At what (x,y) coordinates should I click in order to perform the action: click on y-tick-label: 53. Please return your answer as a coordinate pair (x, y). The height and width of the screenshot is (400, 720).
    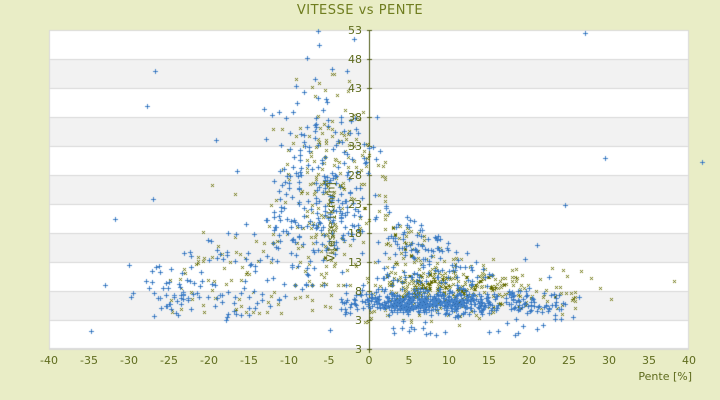
    Looking at the image, I should click on (355, 30).